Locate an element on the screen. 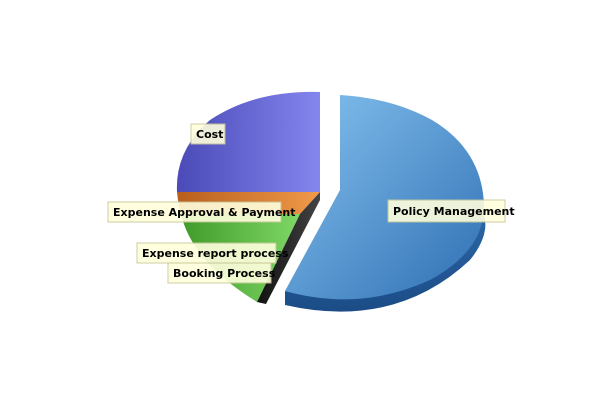 The height and width of the screenshot is (404, 600). label-booking-process: Booking Process is located at coordinates (222, 273).